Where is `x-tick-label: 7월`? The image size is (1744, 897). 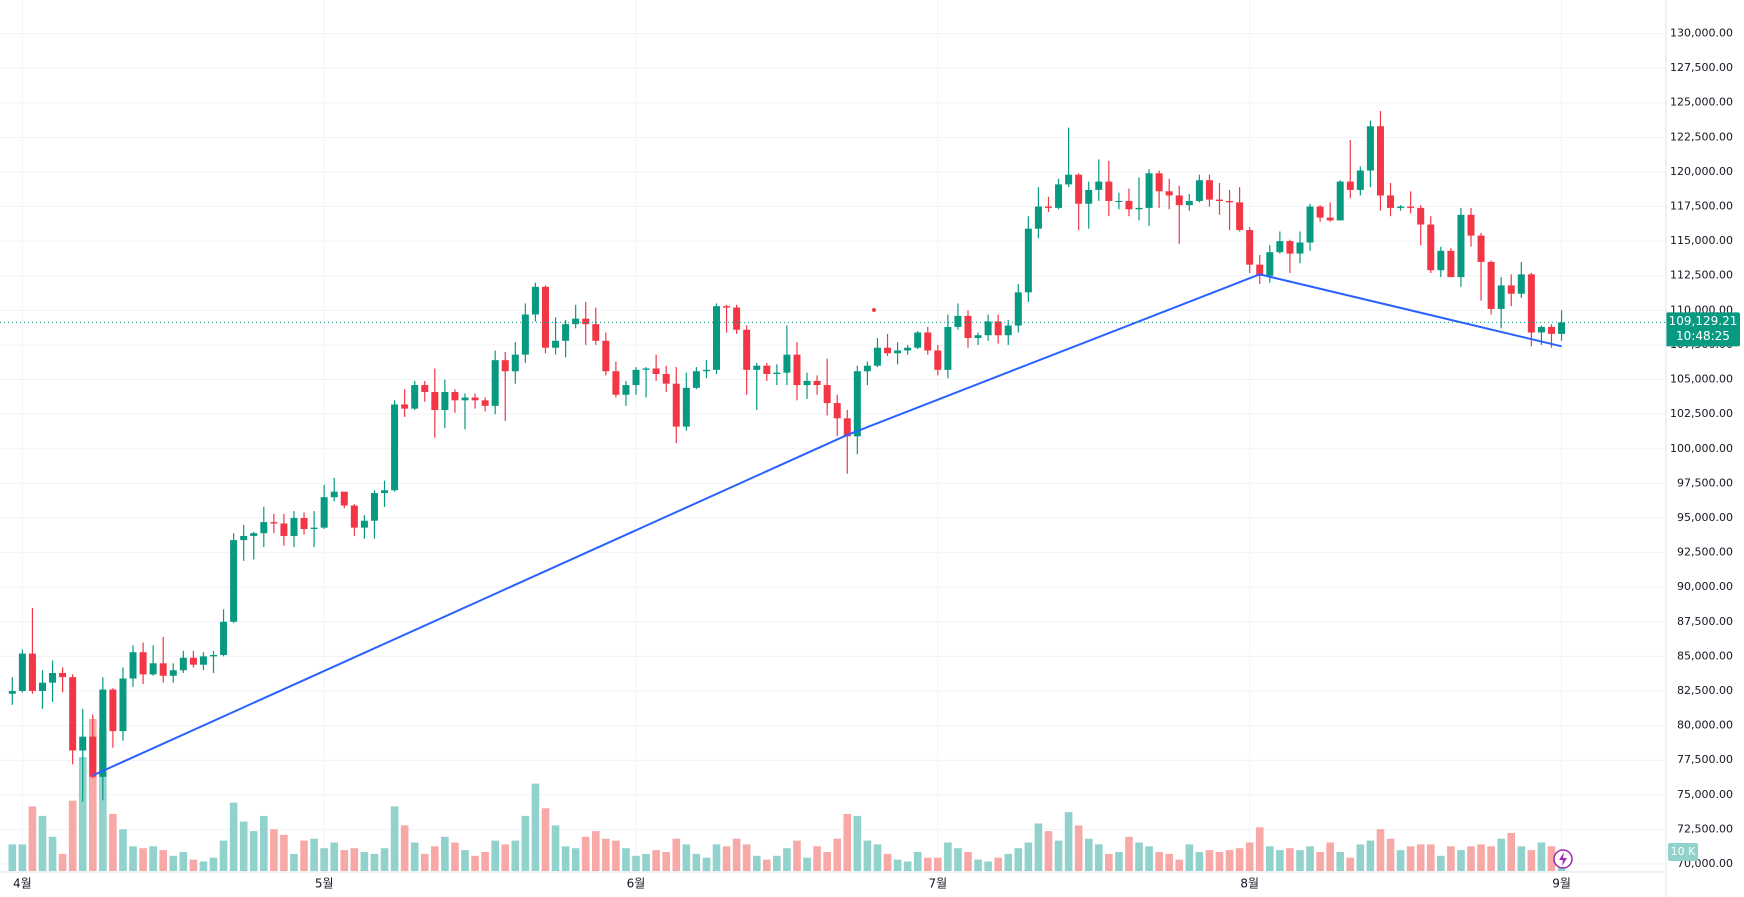
x-tick-label: 7월 is located at coordinates (937, 884).